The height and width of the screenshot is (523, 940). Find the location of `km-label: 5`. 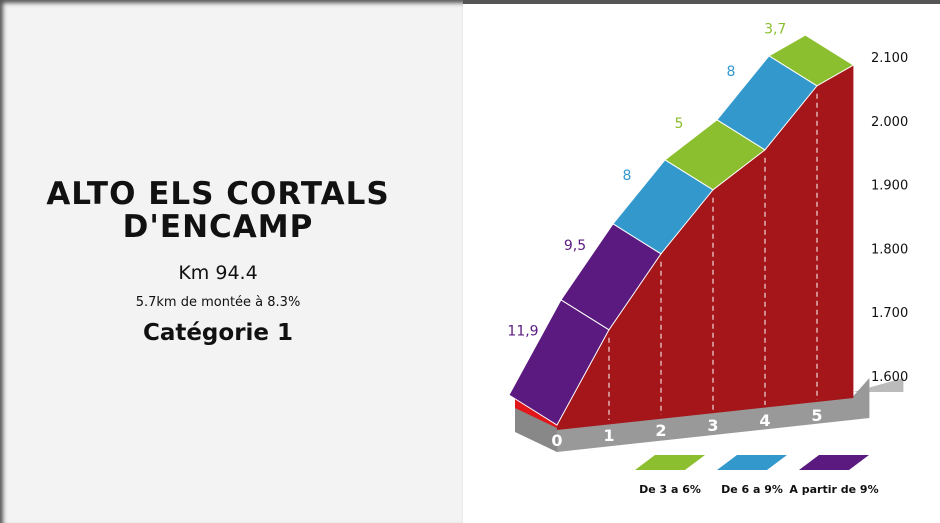

km-label: 5 is located at coordinates (816, 415).